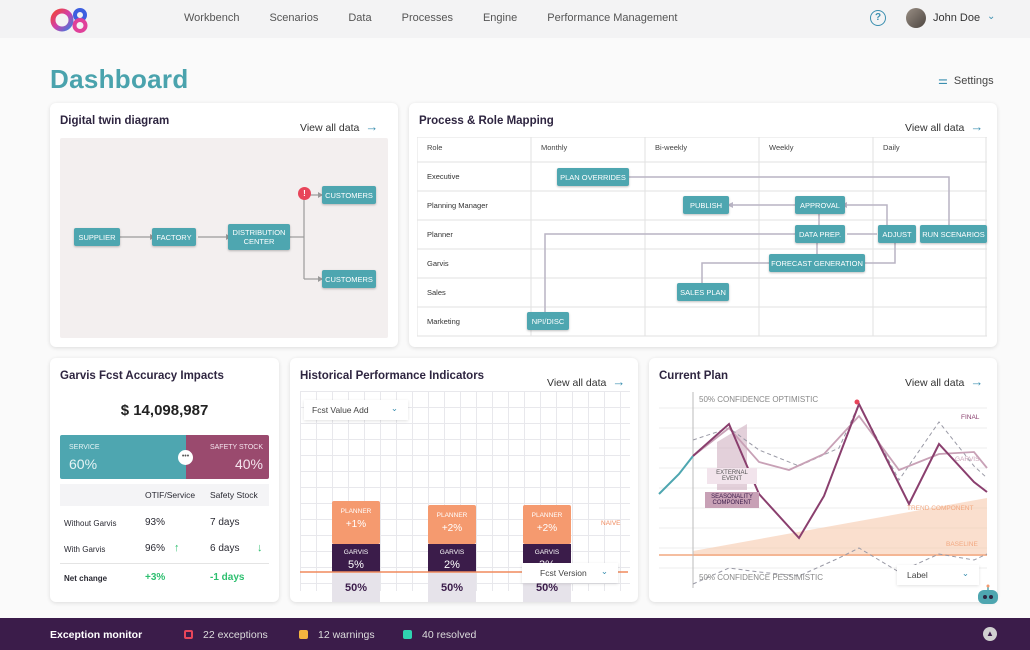  I want to click on trend-area, so click(840, 527).